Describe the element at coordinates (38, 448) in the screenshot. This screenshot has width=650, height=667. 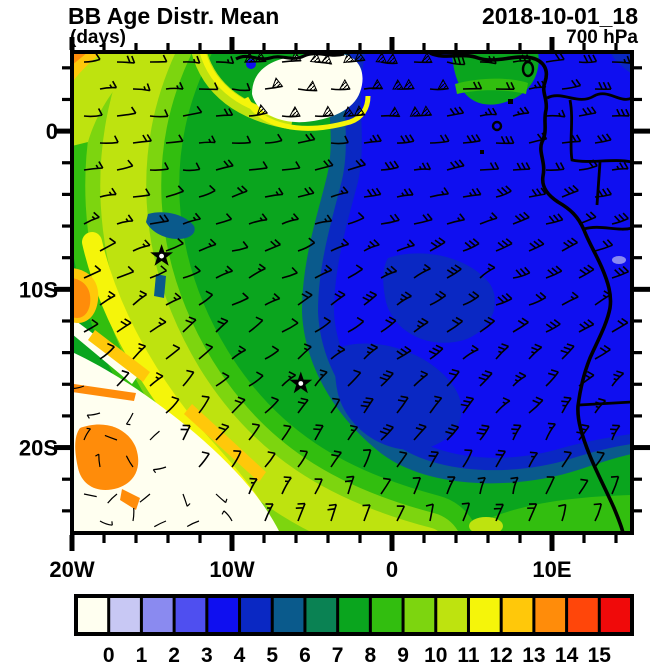
I see `y-axis-tick-label: 20S` at that location.